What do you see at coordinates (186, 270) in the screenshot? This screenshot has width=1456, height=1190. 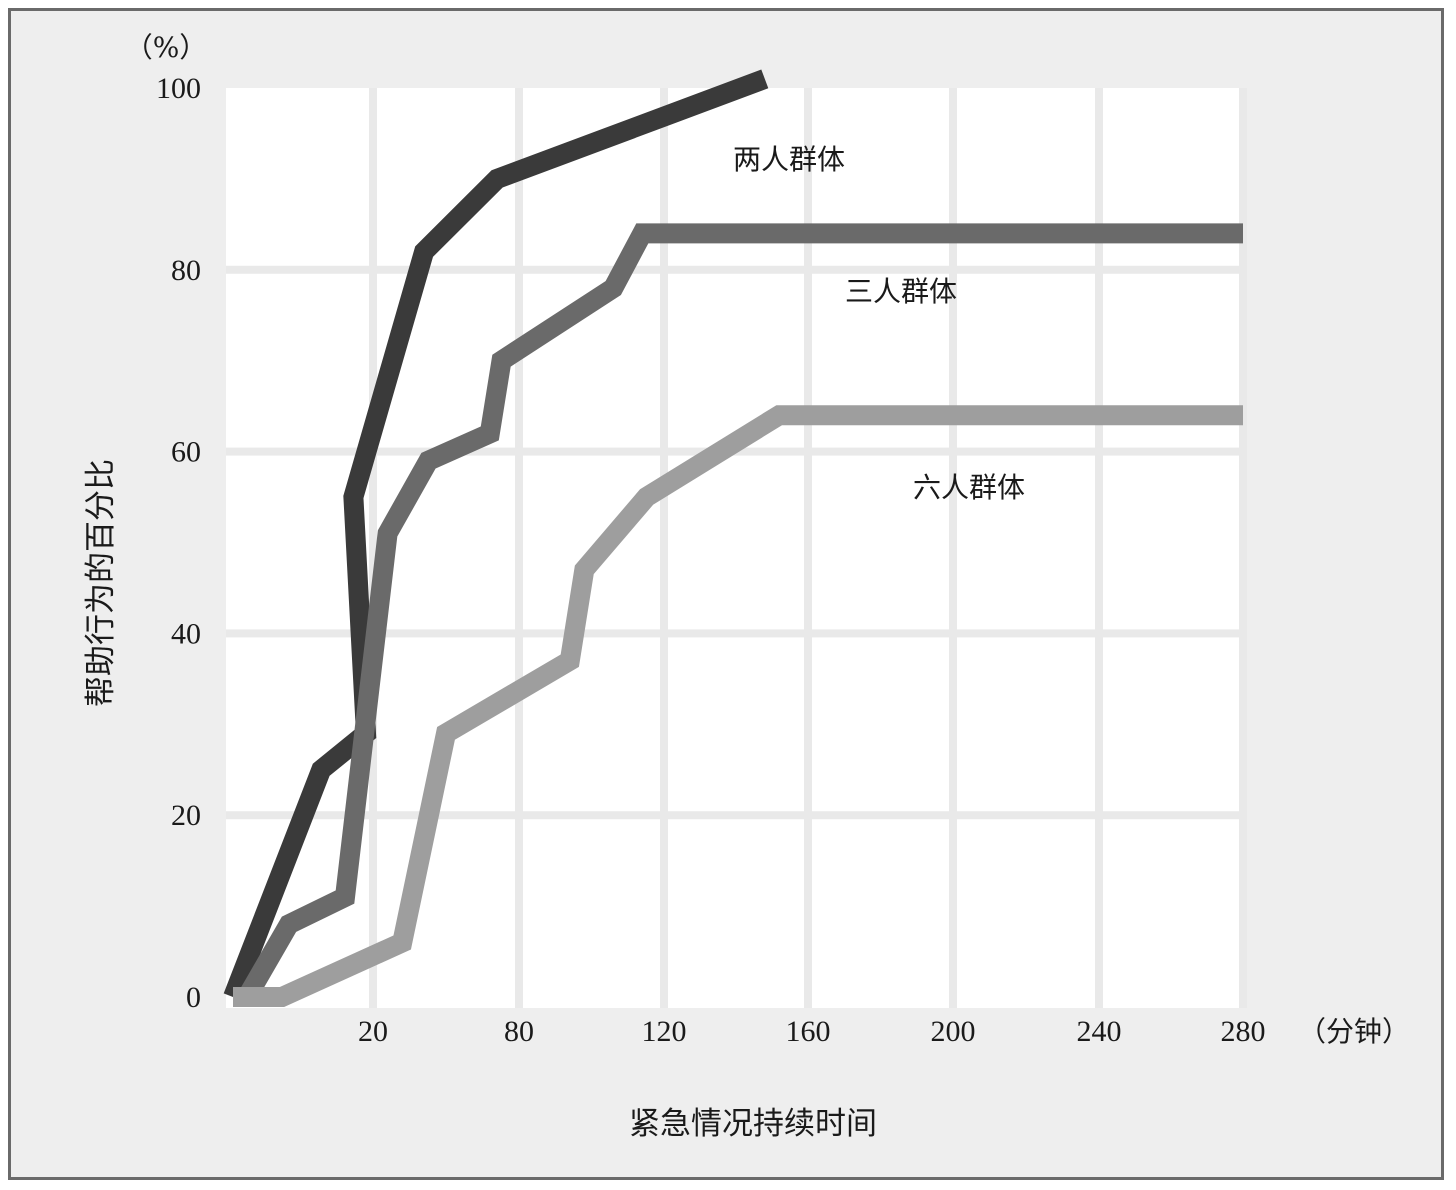 I see `y-tick-80: 80` at bounding box center [186, 270].